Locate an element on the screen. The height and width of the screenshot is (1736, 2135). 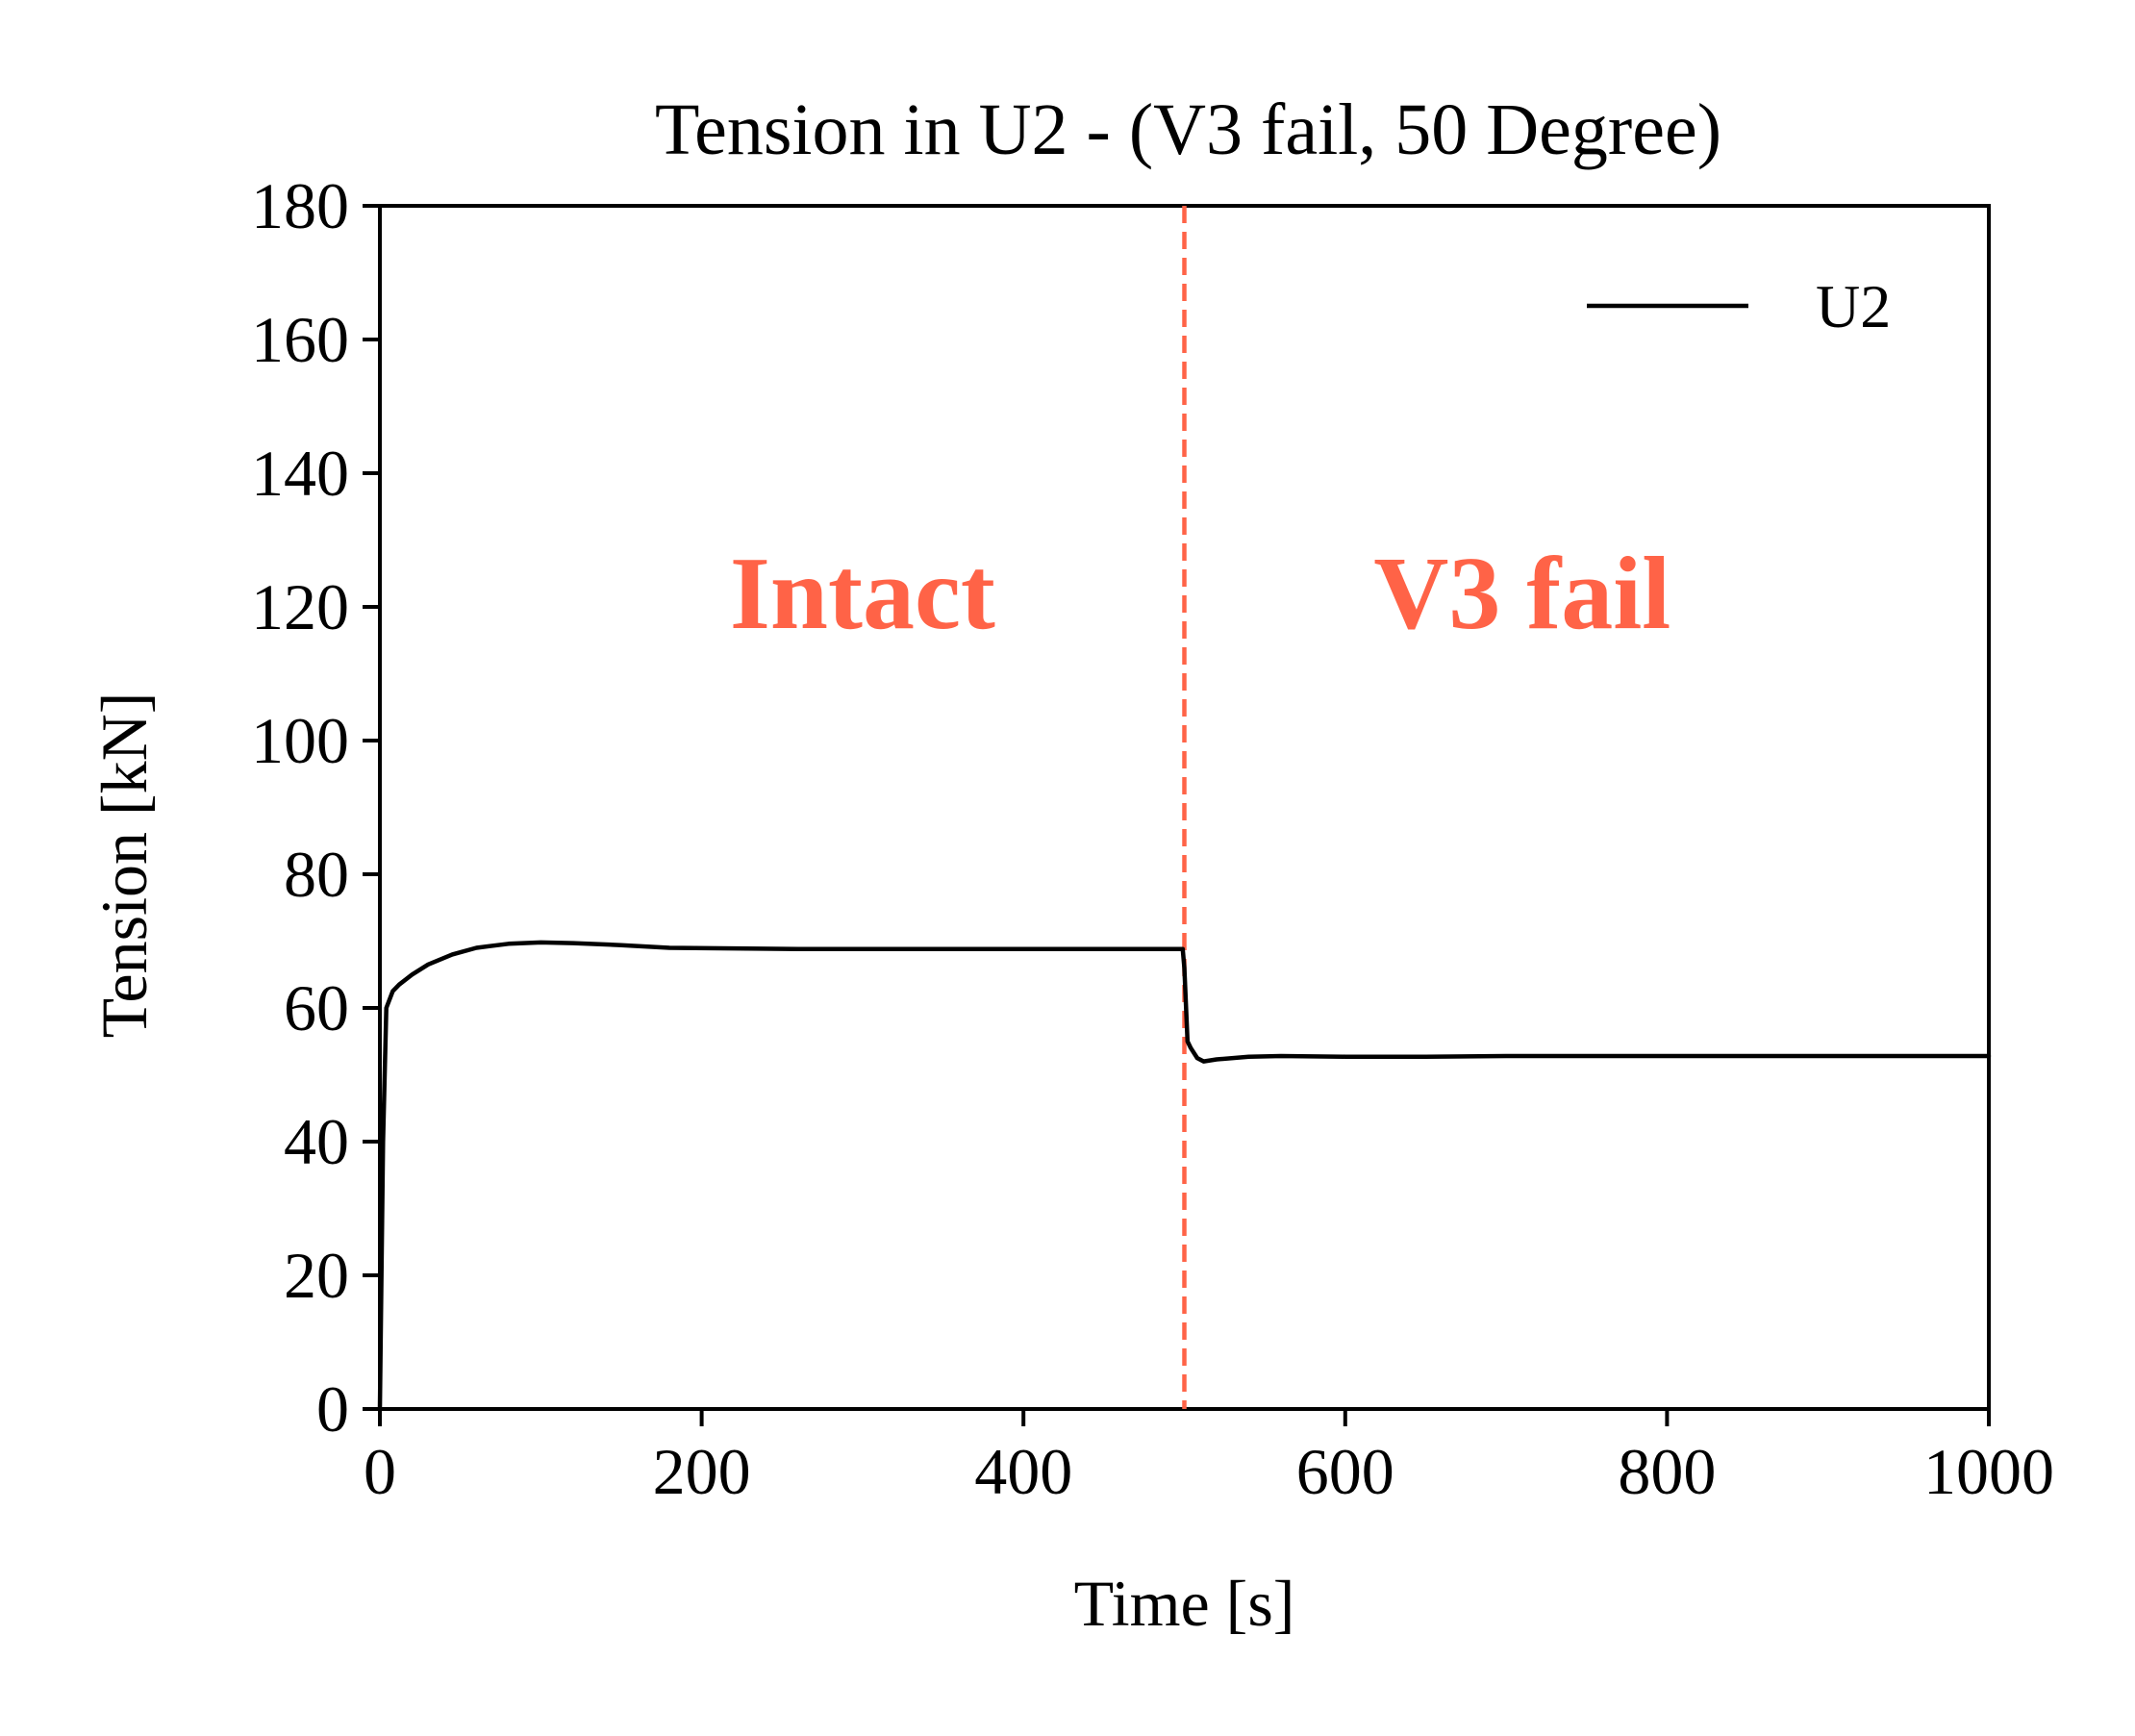
x-tick-label: 1000 is located at coordinates (1988, 1471).